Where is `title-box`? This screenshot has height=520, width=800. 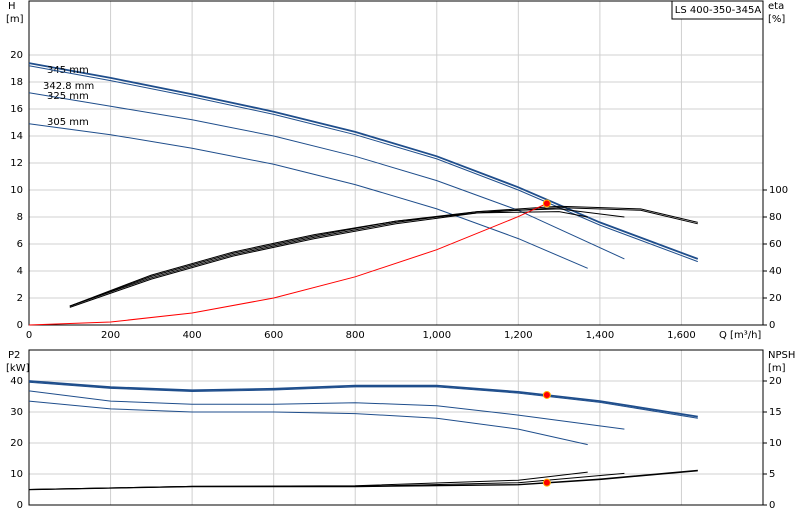
title-box is located at coordinates (717, 10).